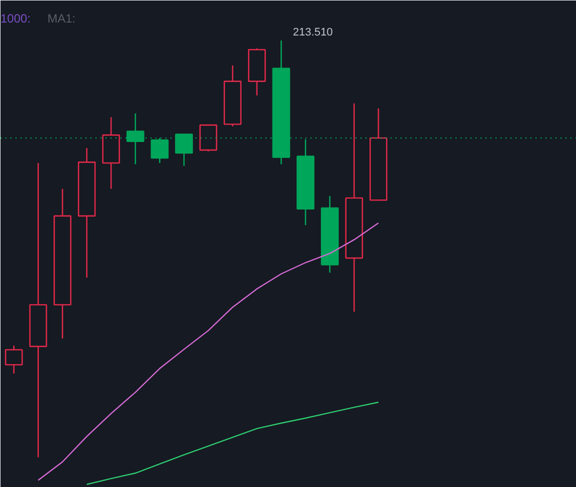 Image resolution: width=576 pixels, height=487 pixels. Describe the element at coordinates (15, 19) in the screenshot. I see `text: 1000:` at that location.